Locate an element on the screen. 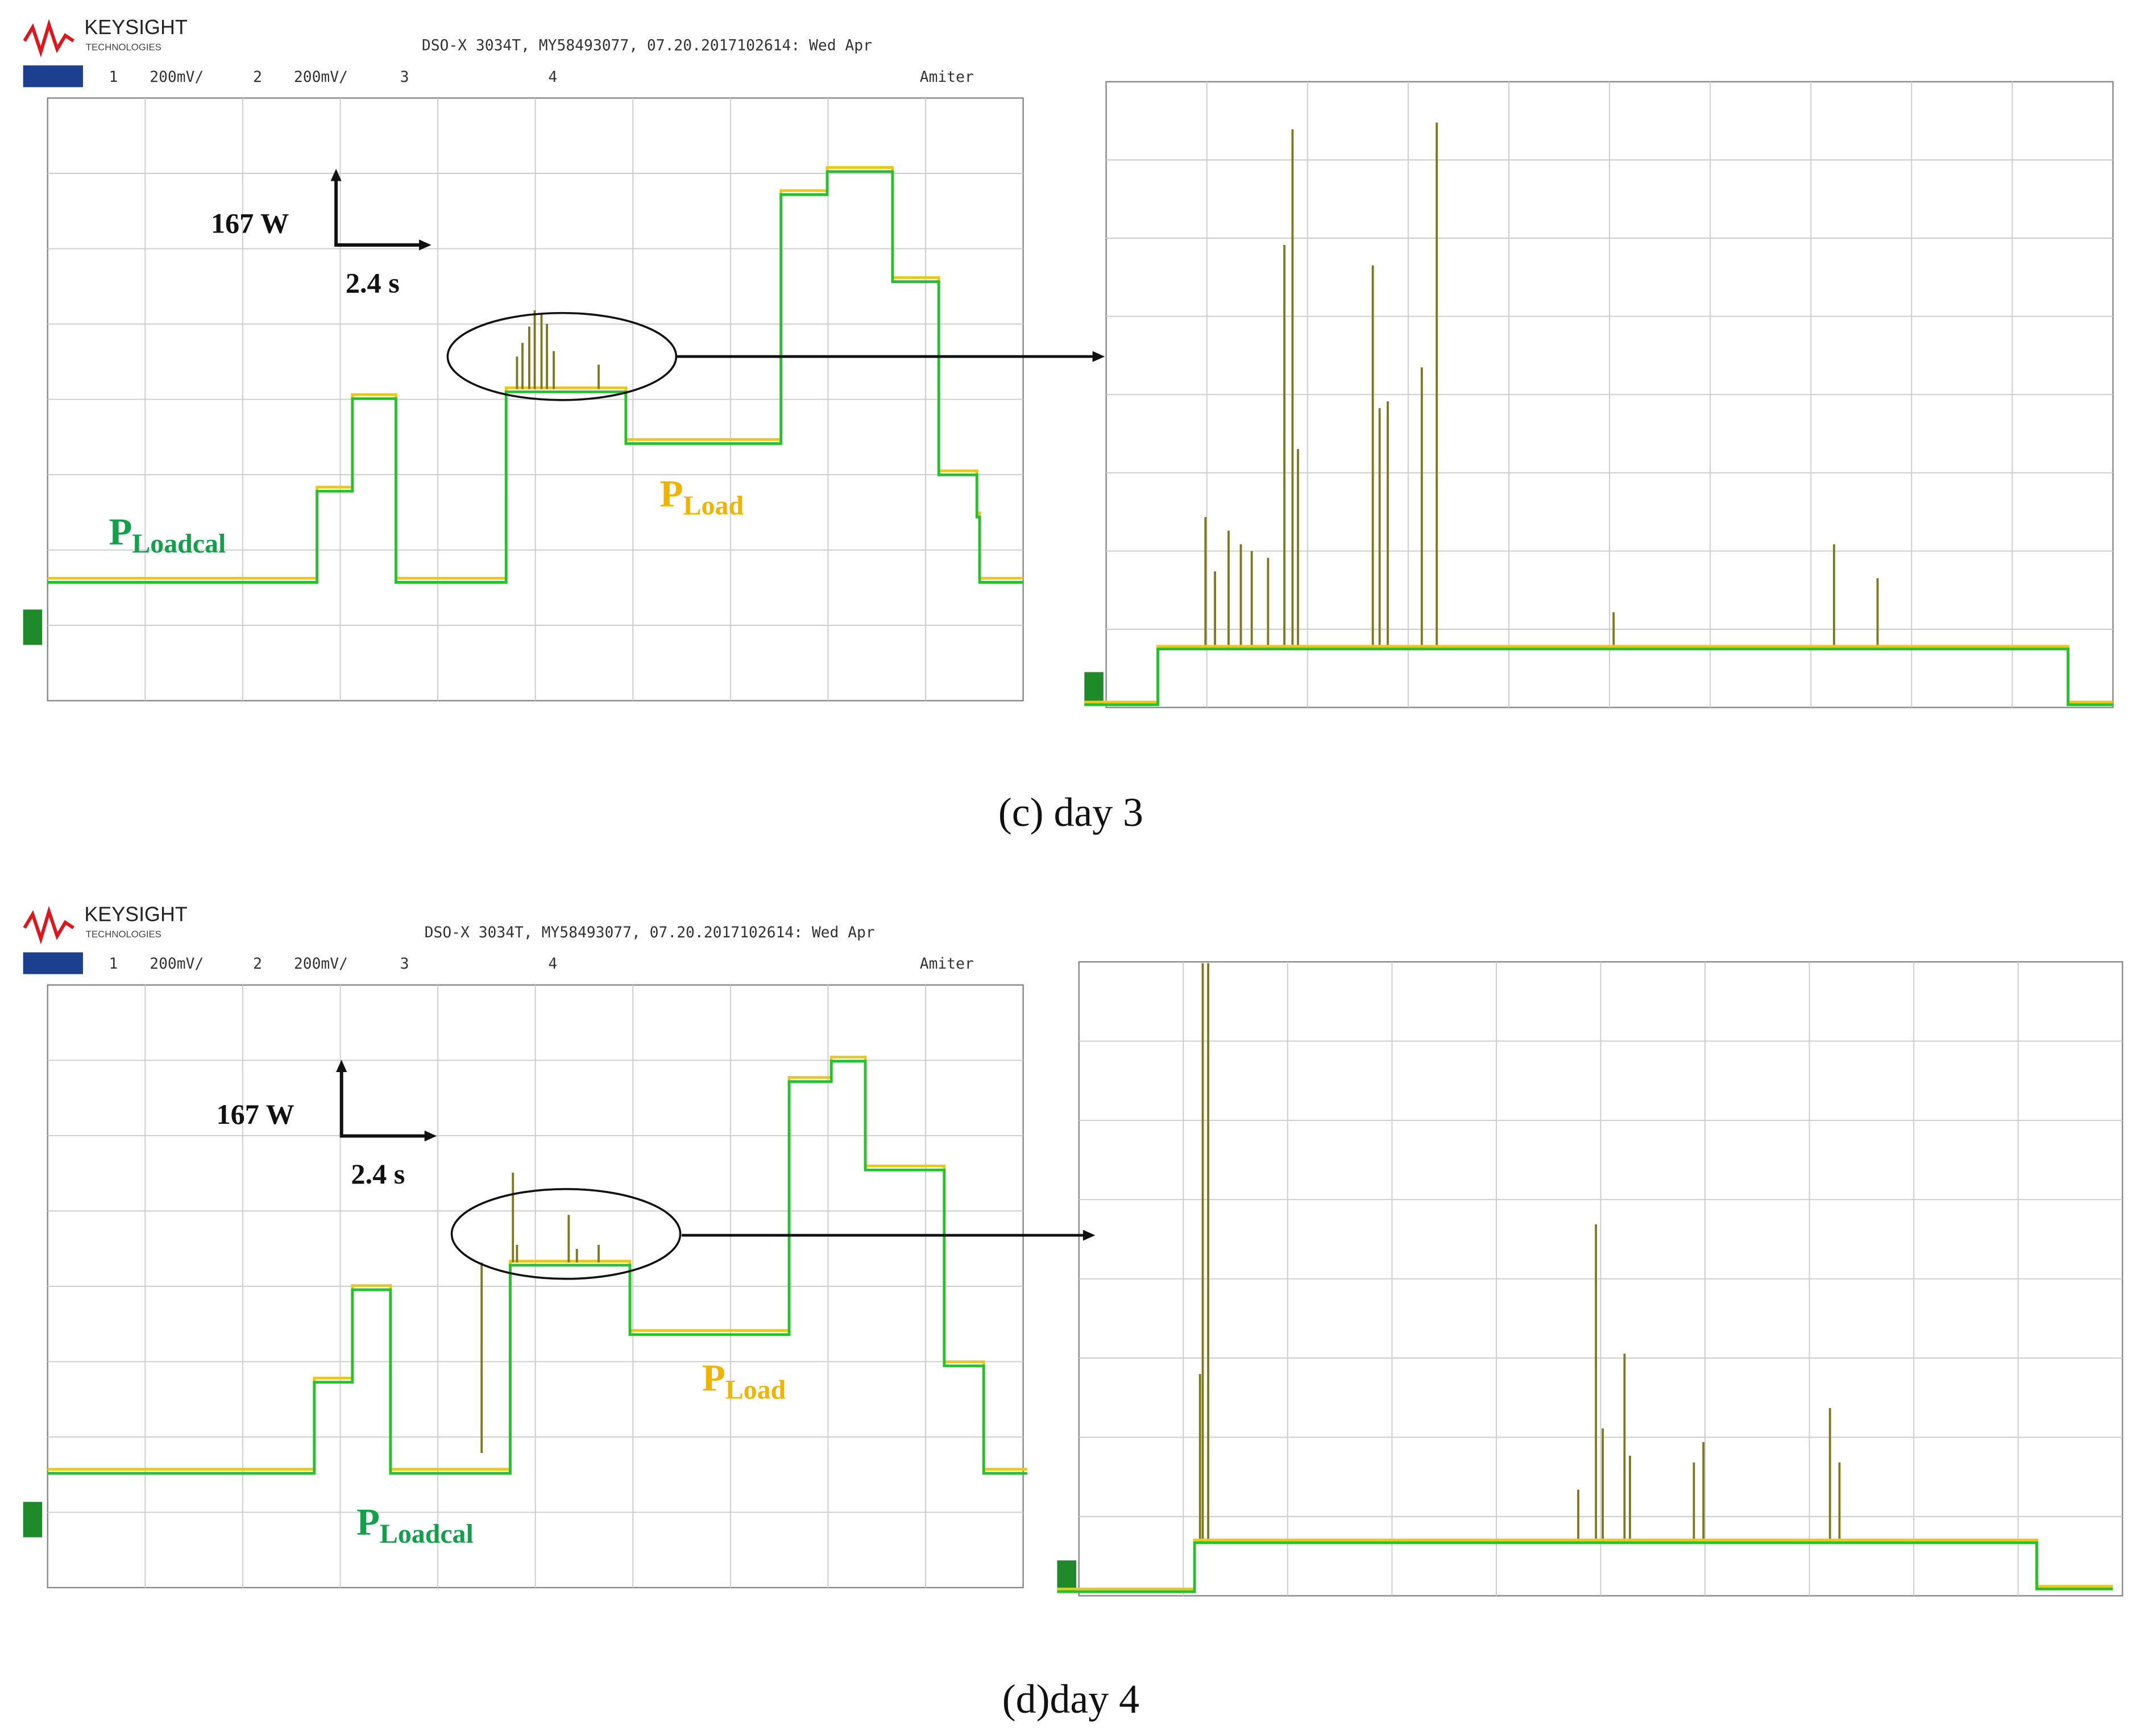  caption: (d)day 4 is located at coordinates (1070, 1699).